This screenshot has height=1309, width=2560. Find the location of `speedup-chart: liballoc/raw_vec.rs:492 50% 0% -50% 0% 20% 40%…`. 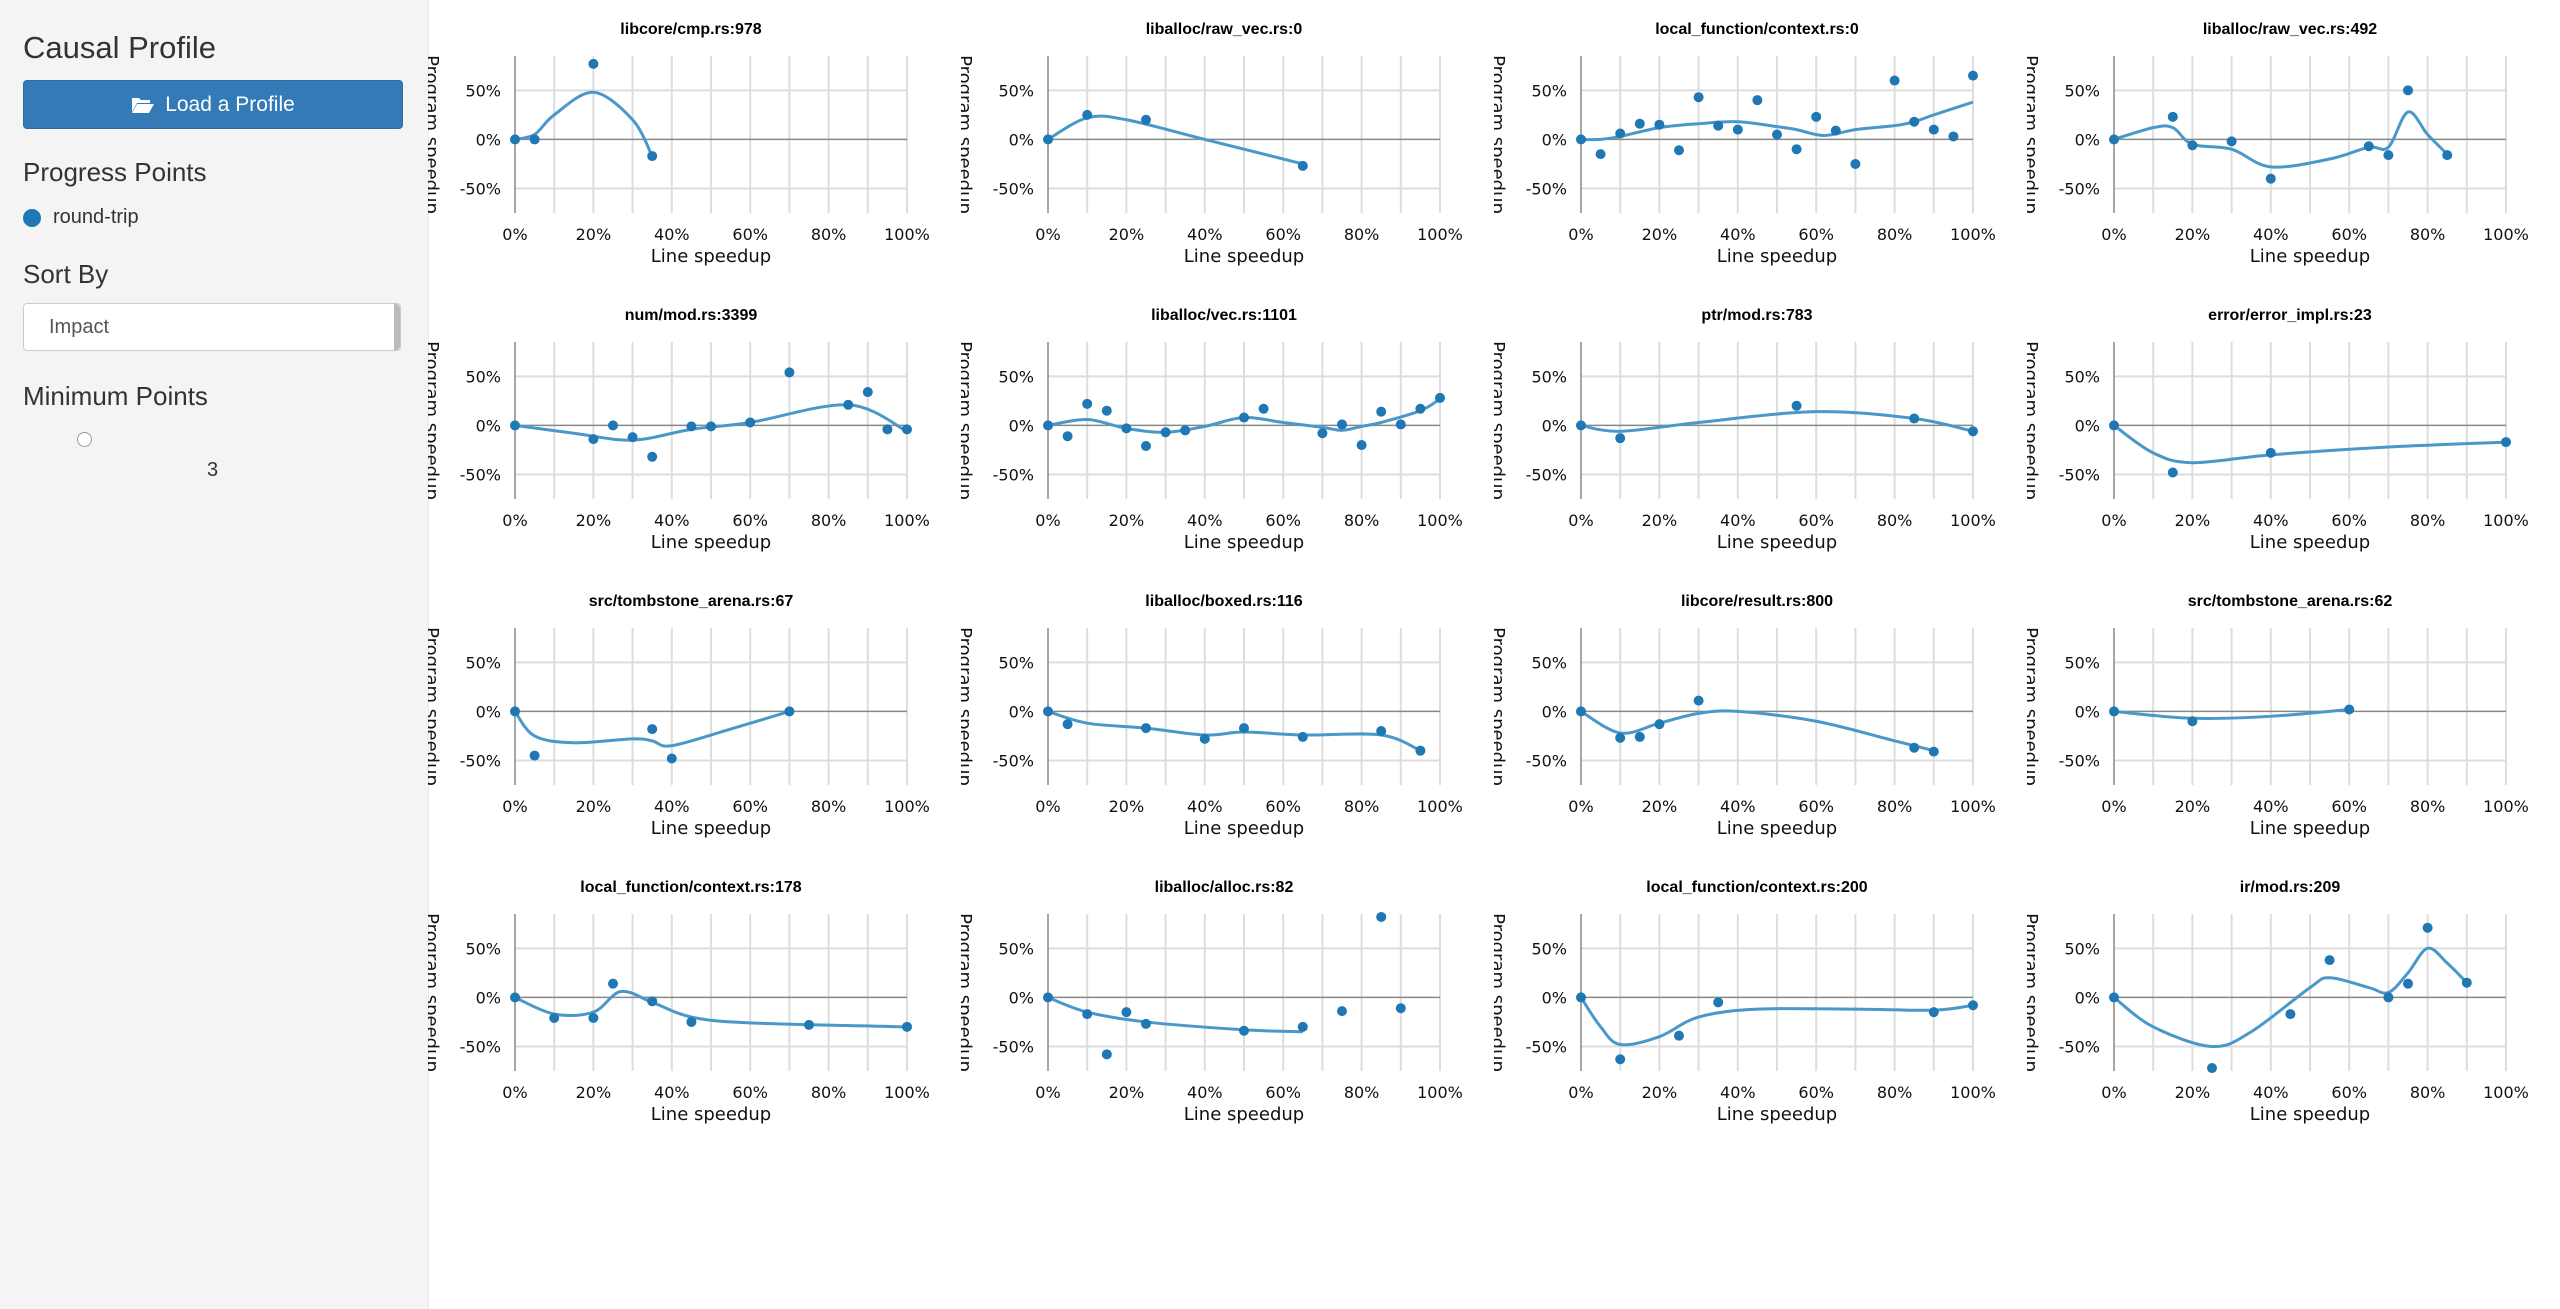

speedup-chart: liballoc/raw_vec.rs:492 50% 0% -50% 0% 20% 40%… is located at coordinates (2278, 144).